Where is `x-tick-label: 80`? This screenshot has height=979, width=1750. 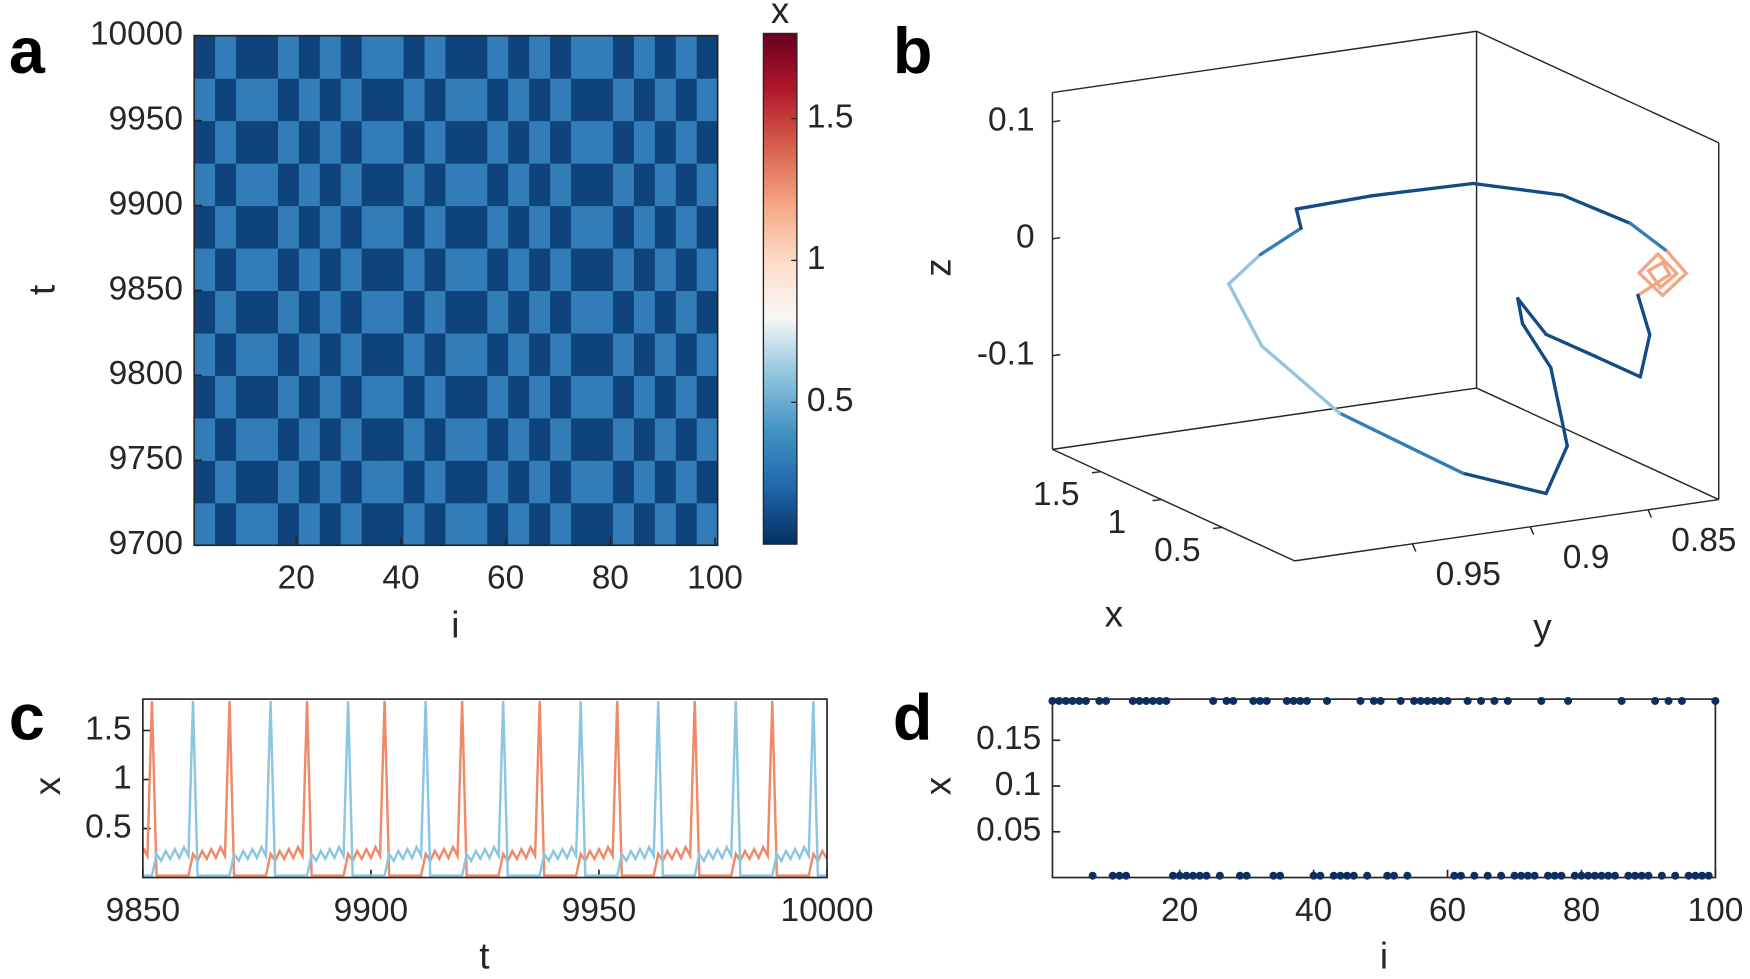 x-tick-label: 80 is located at coordinates (610, 578).